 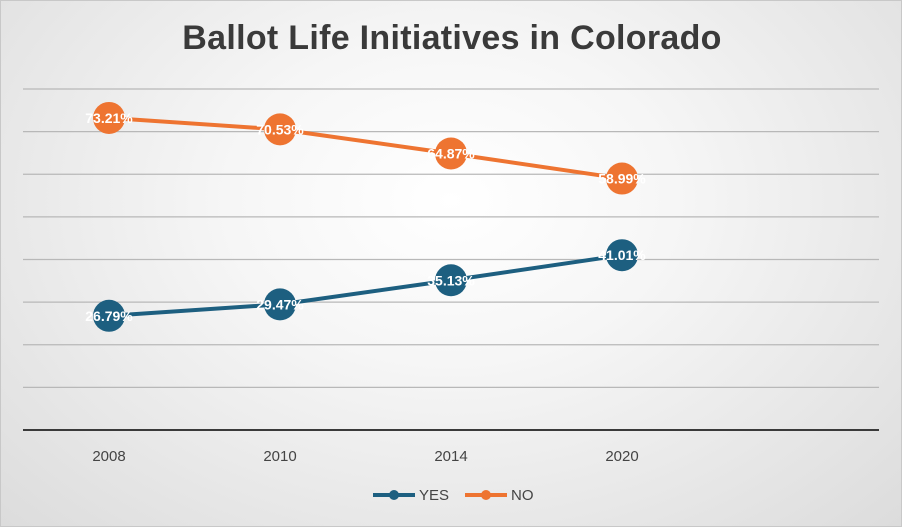 What do you see at coordinates (365, 285) in the screenshot?
I see `series-line-yes` at bounding box center [365, 285].